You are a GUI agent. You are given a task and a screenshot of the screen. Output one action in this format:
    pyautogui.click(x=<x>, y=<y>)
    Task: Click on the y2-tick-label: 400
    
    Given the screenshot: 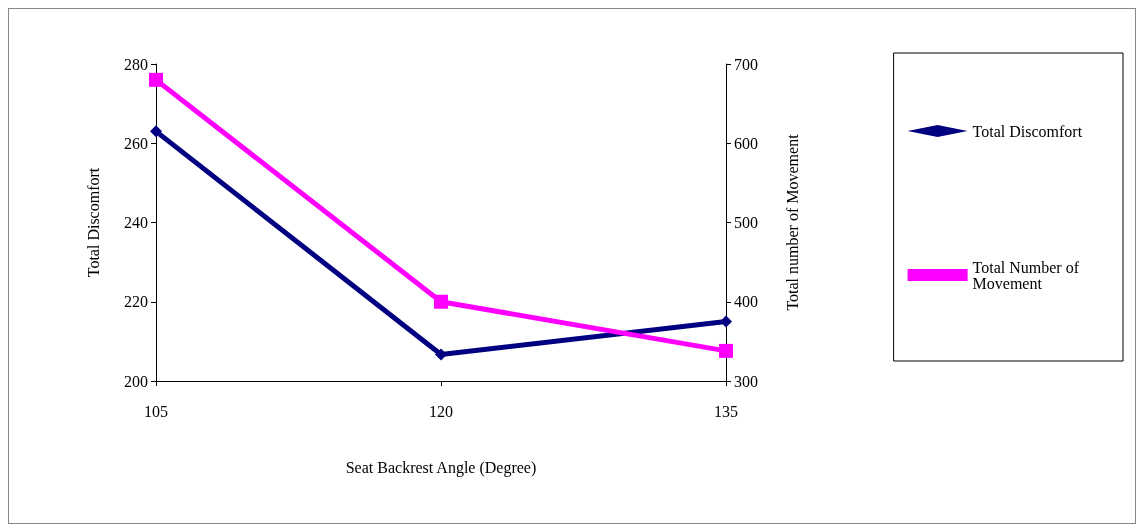 What is the action you would take?
    pyautogui.click(x=746, y=302)
    